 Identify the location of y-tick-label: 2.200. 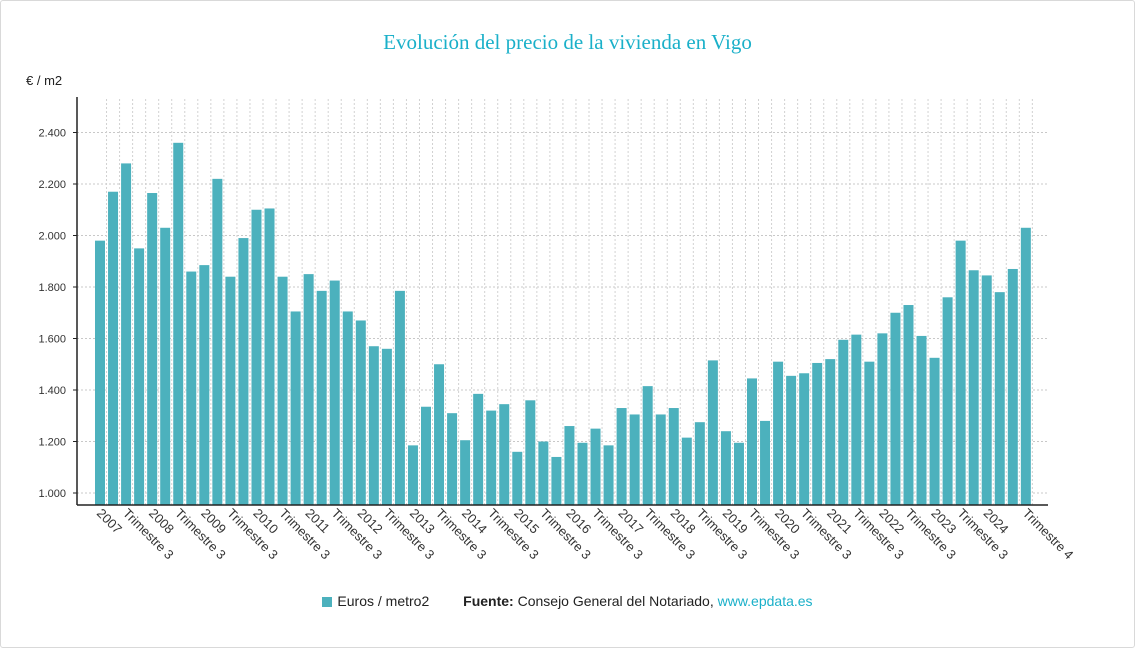
(52, 185).